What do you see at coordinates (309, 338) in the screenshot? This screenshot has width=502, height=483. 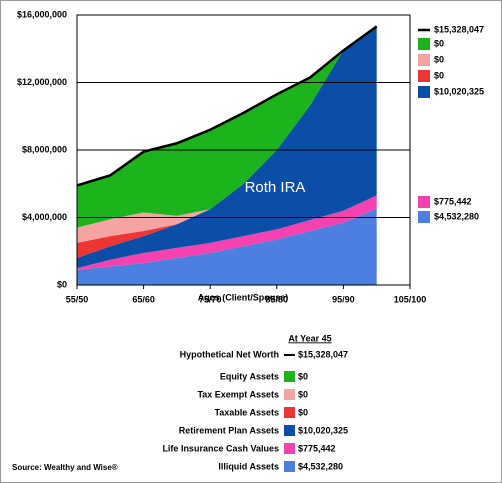 I see `legend-title: At Year 45` at bounding box center [309, 338].